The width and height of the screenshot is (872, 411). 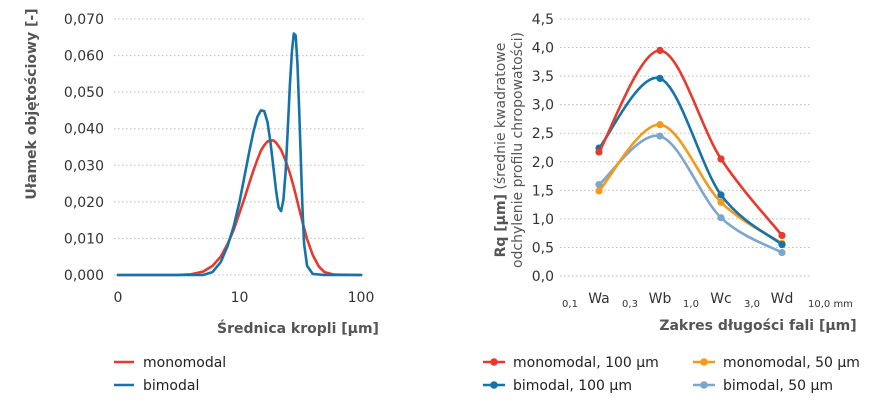 I want to click on right-y-axis-title-line2: odchylenie profilu chropowatości), so click(x=518, y=150).